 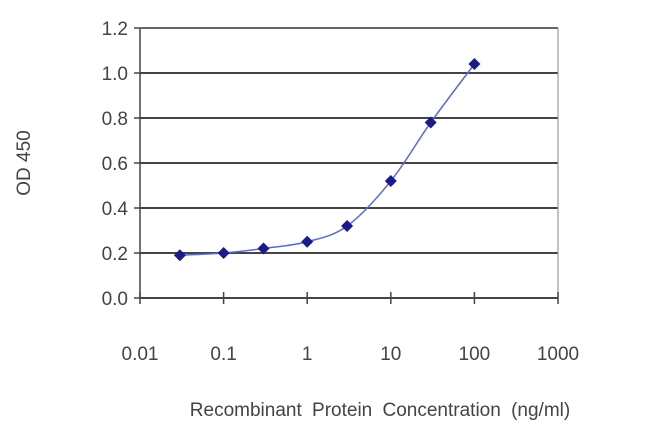 I want to click on y-tick-label: 0.6, so click(x=115, y=164).